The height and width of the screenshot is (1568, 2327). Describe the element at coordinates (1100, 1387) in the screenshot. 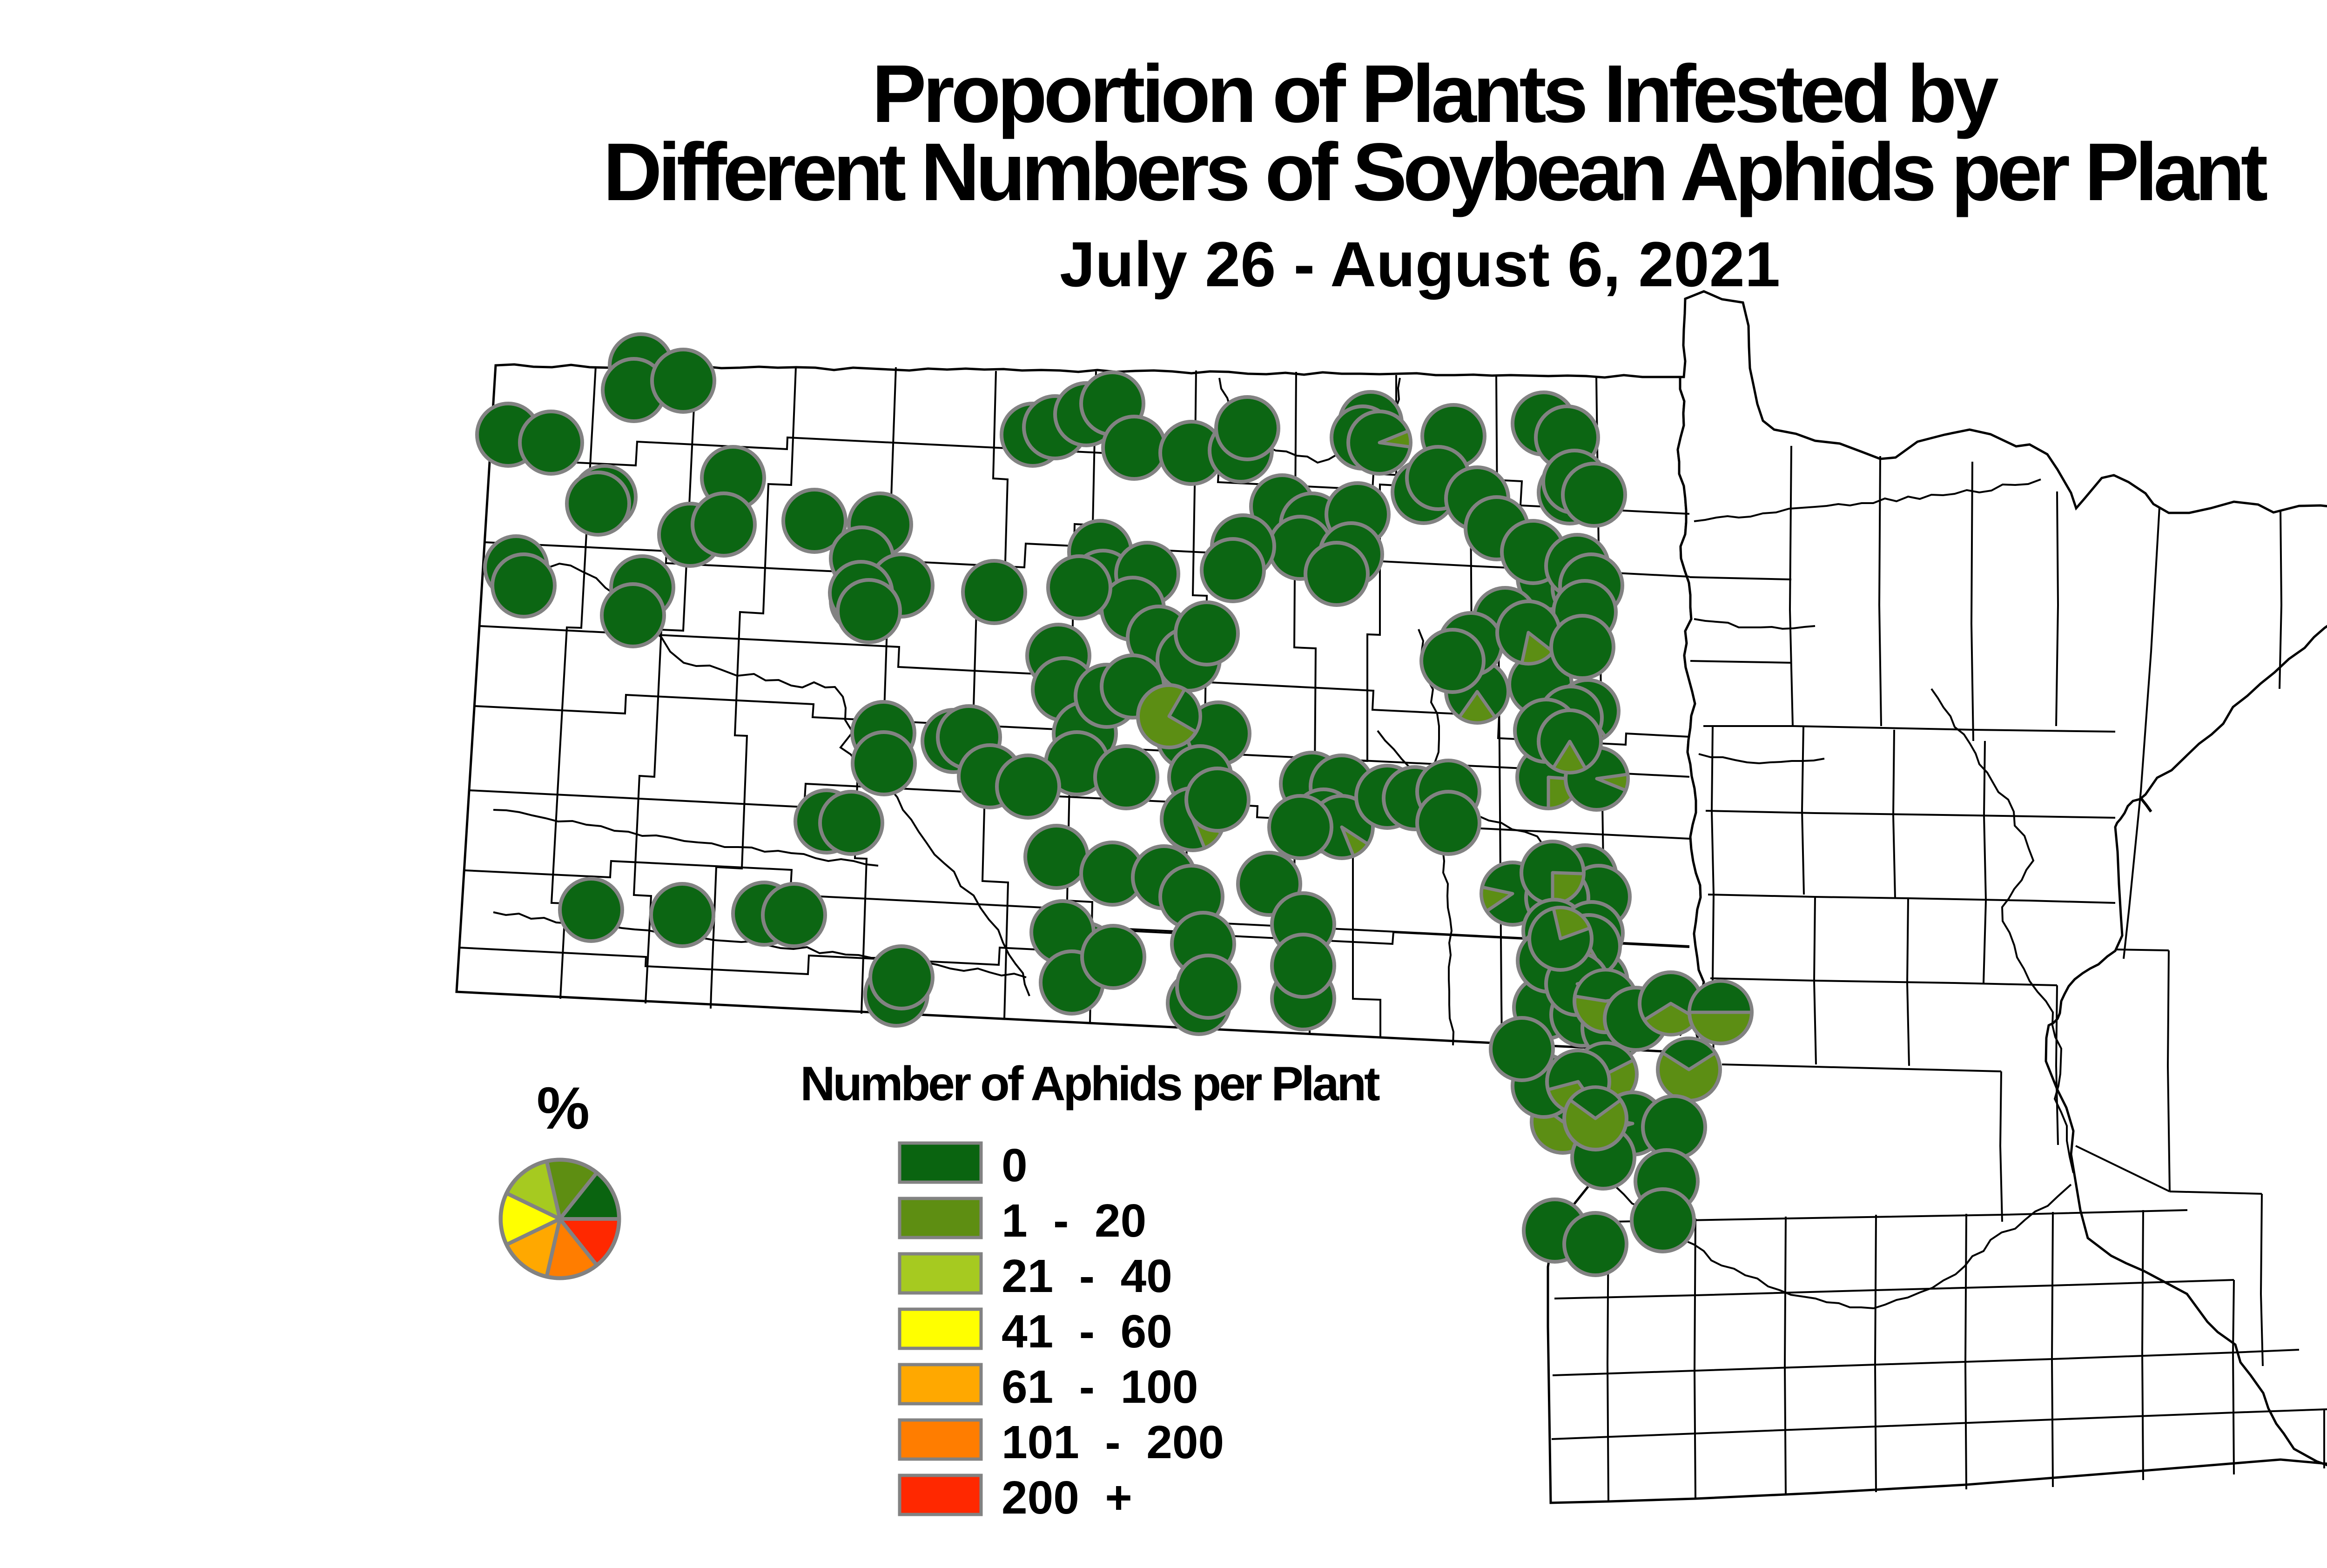

I see `svg-text: 61 - 100` at that location.